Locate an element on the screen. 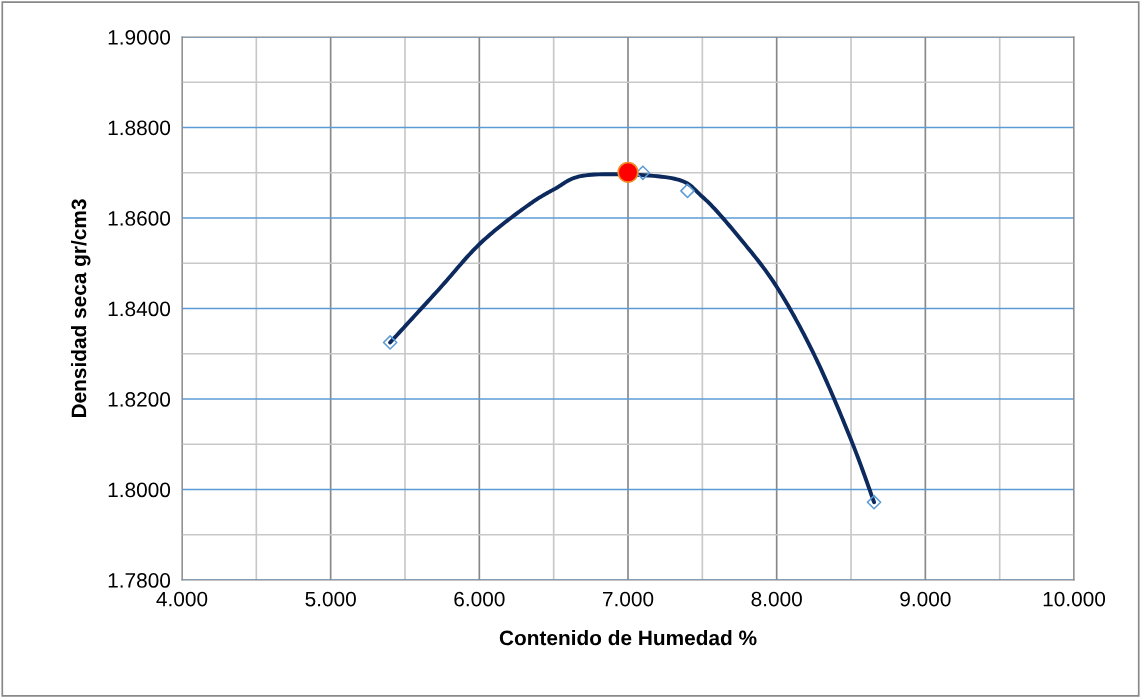 This screenshot has height=698, width=1141. y-tick-label: 1.7800 is located at coordinates (139, 580).